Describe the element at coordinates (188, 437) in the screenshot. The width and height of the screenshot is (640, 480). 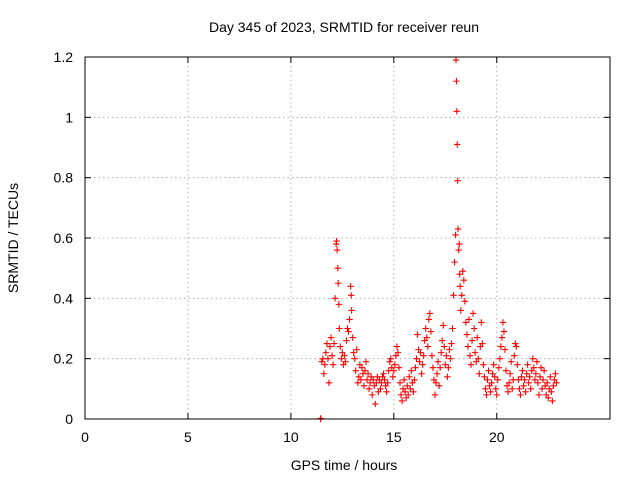
I see `x-tick-label: 5` at that location.